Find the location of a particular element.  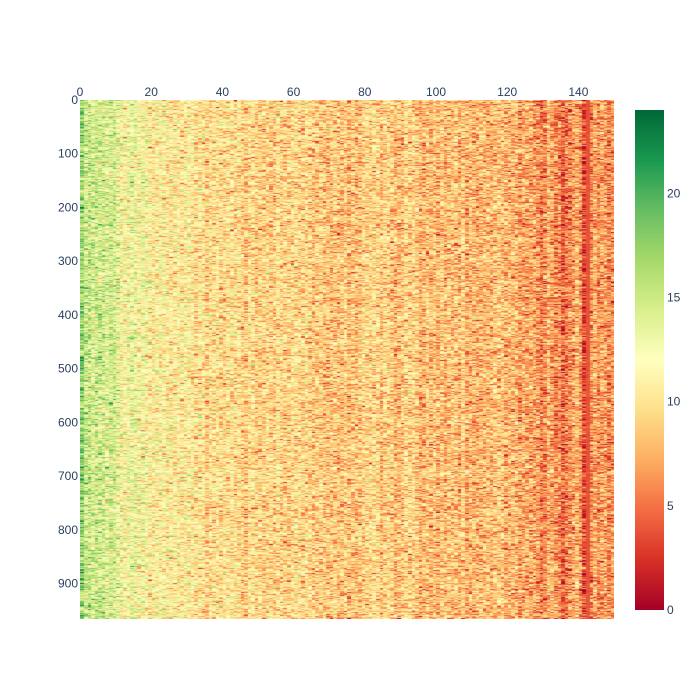

colorbar is located at coordinates (649, 360).